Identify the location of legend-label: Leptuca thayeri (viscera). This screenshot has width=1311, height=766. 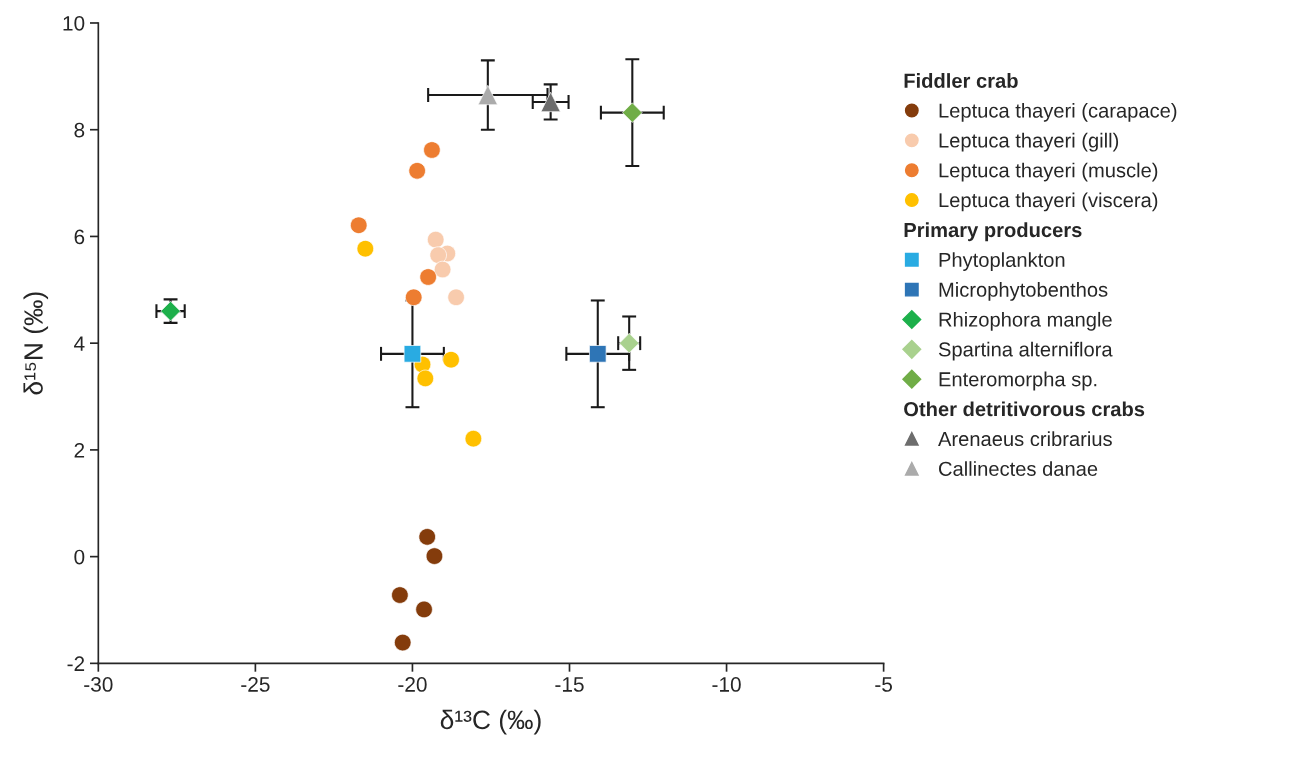
(1048, 202).